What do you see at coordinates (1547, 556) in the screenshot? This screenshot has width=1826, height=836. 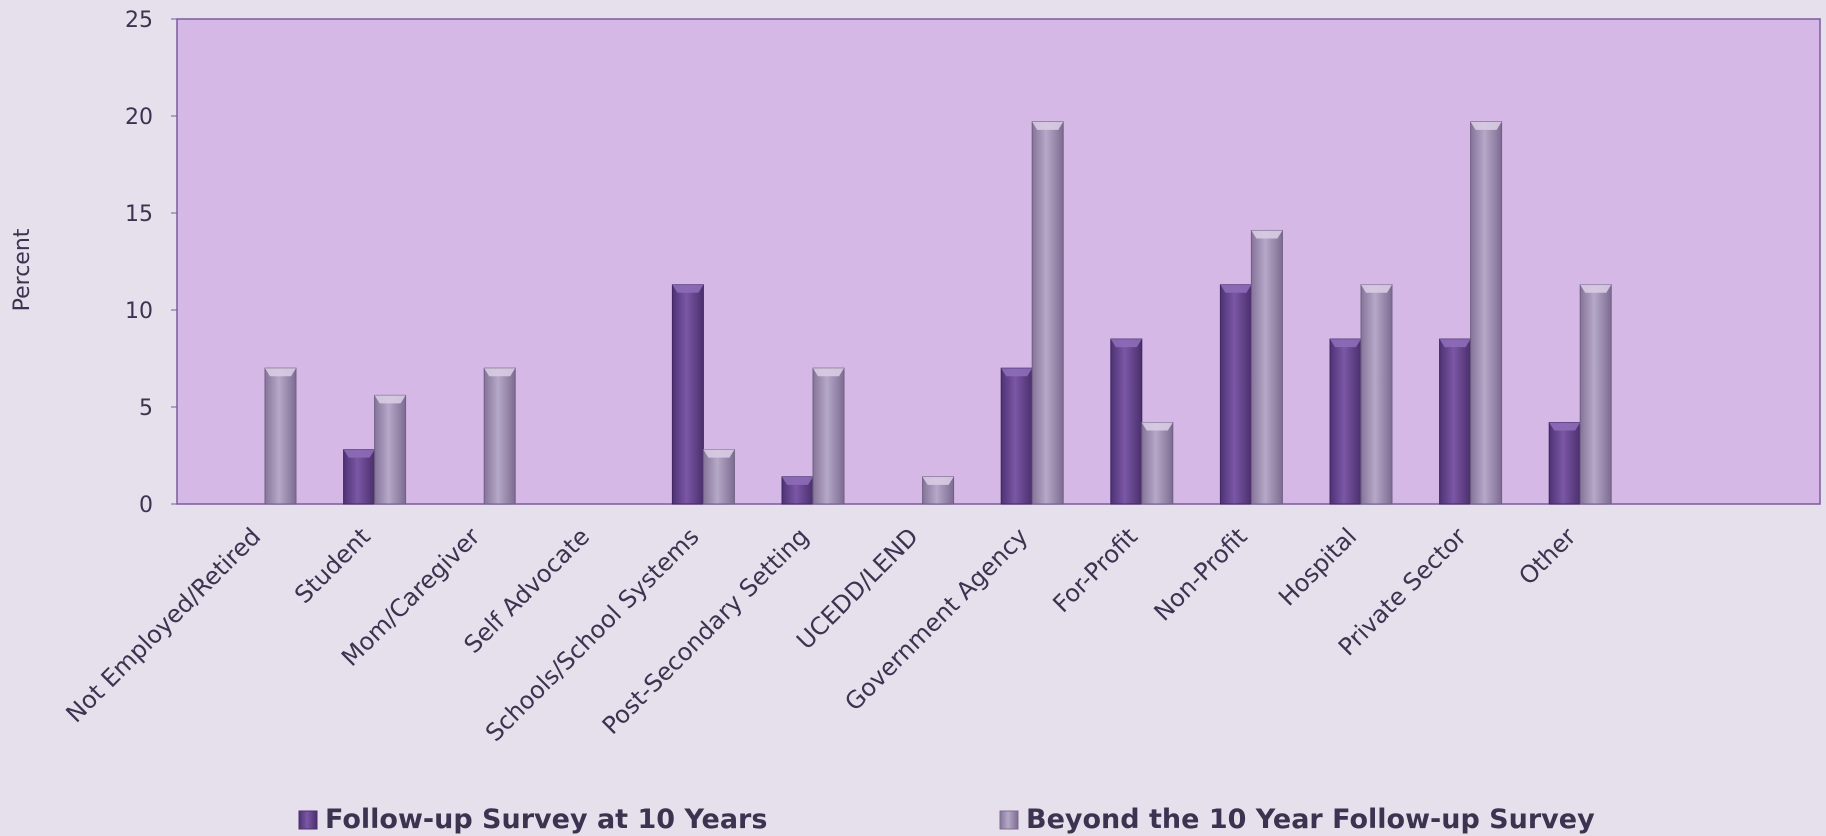 I see `x-tick-label: Other` at bounding box center [1547, 556].